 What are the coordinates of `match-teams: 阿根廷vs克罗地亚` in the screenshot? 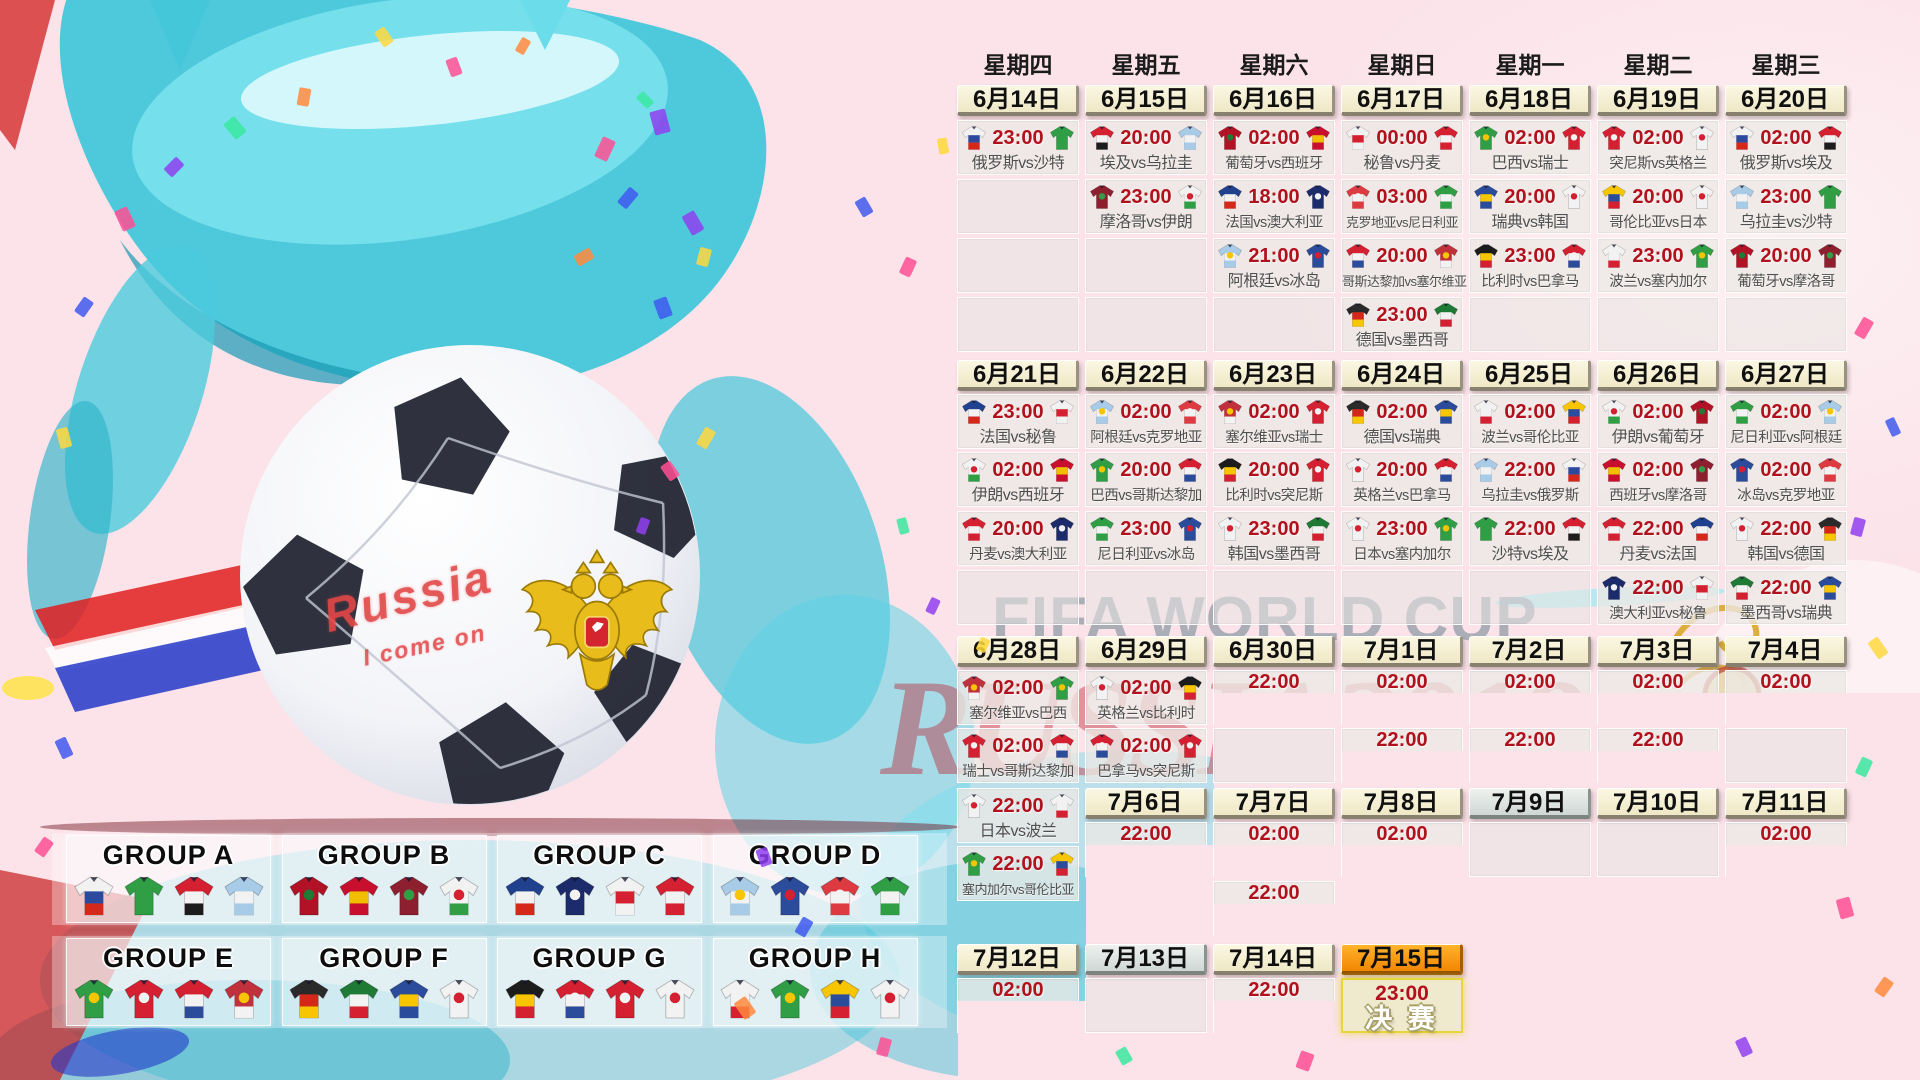 It's located at (1146, 438).